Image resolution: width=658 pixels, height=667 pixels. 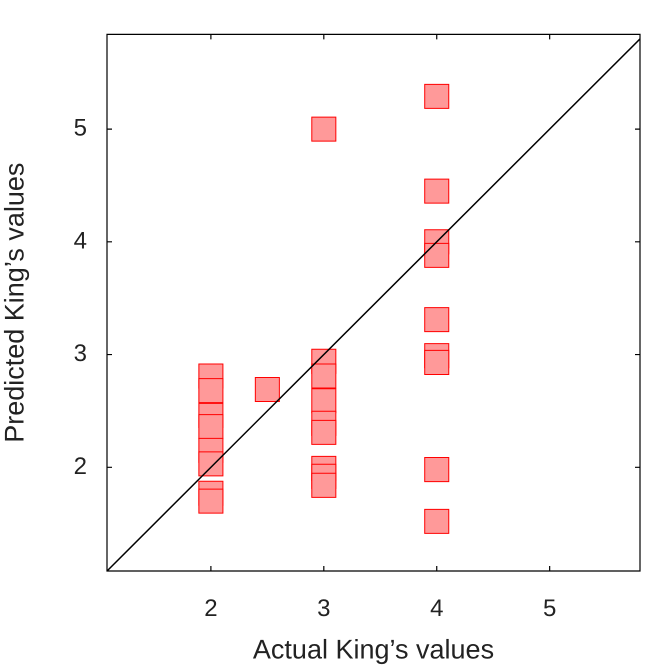 I want to click on y-tick-label: 3, so click(x=80, y=354).